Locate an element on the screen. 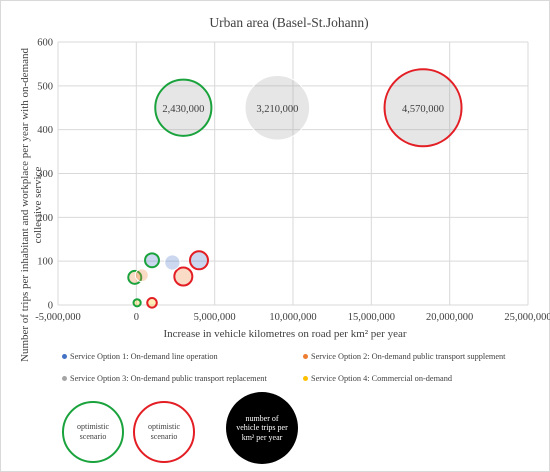  legend-item-option-4: Service Option 4: Commercial on-demand is located at coordinates (377, 378).